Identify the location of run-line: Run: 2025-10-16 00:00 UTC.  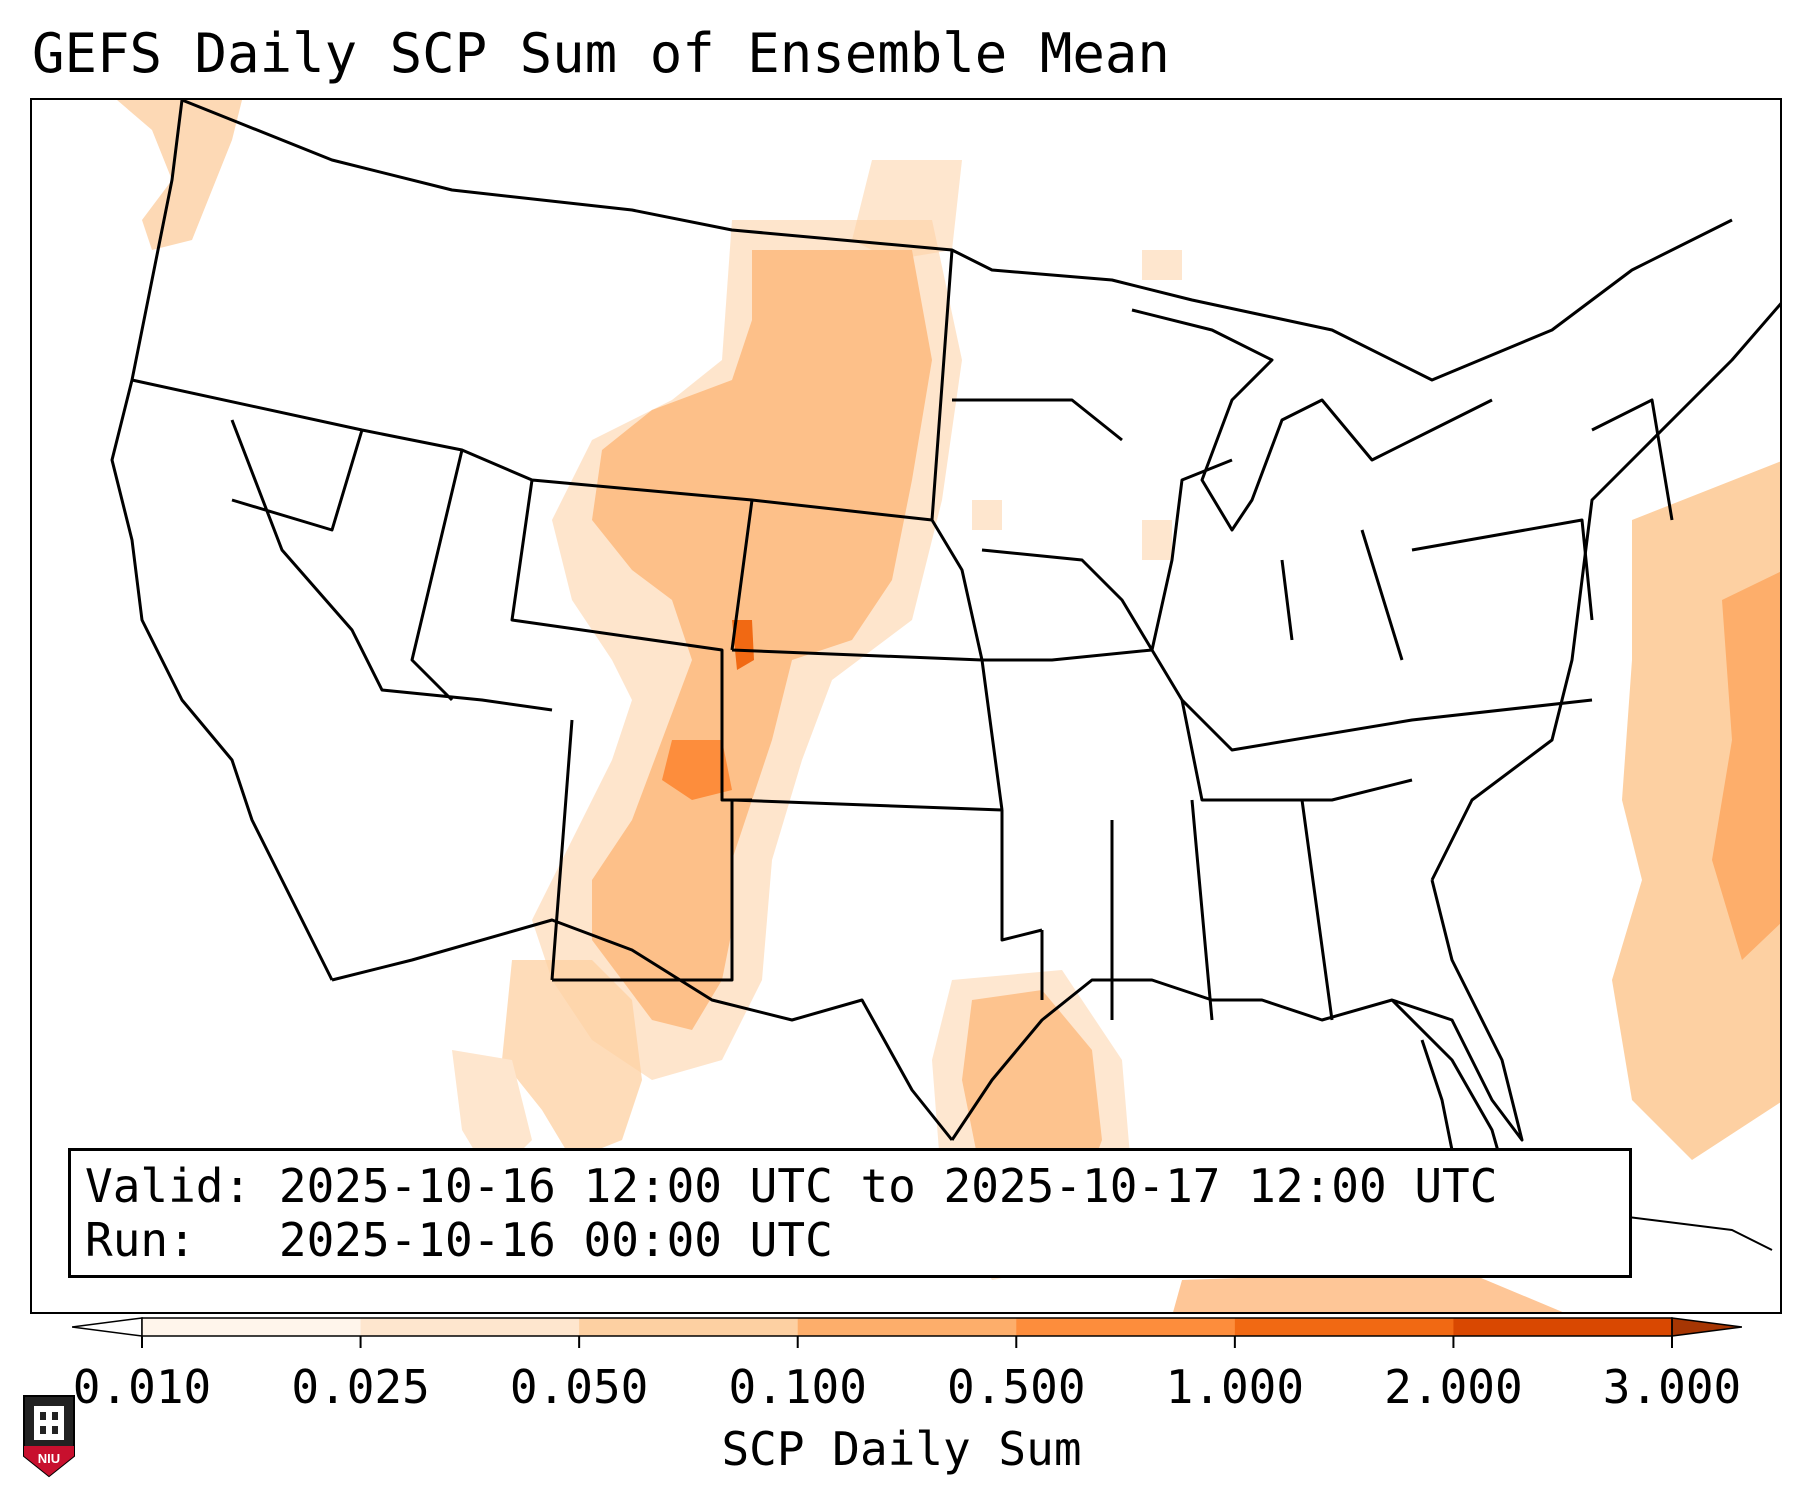
(850, 1240).